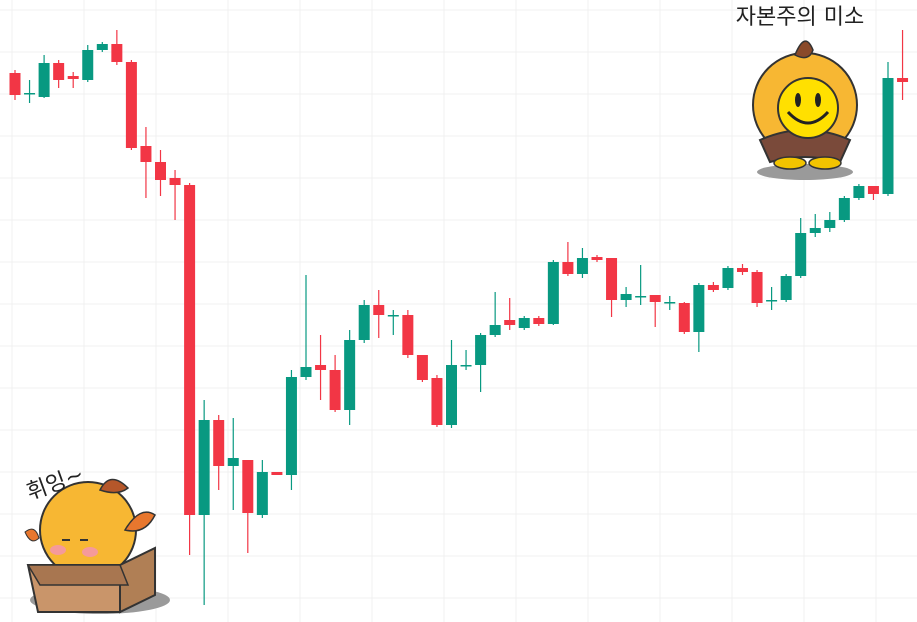  I want to click on smile-text: 자본주의 미소, so click(800, 17).